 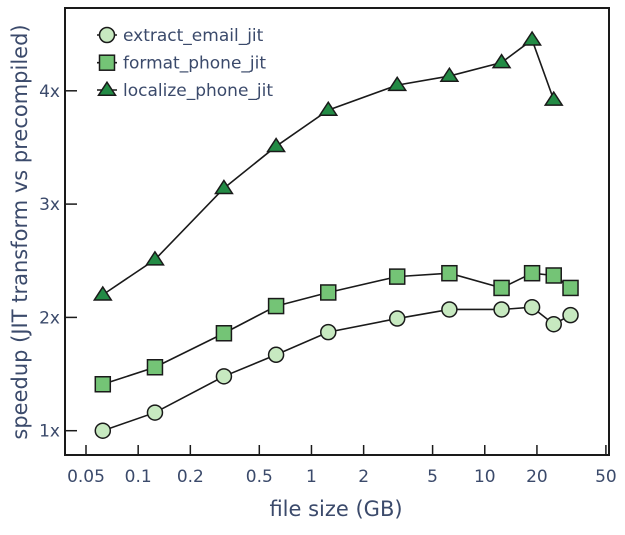 I want to click on x-tick-label: 1, so click(x=311, y=477).